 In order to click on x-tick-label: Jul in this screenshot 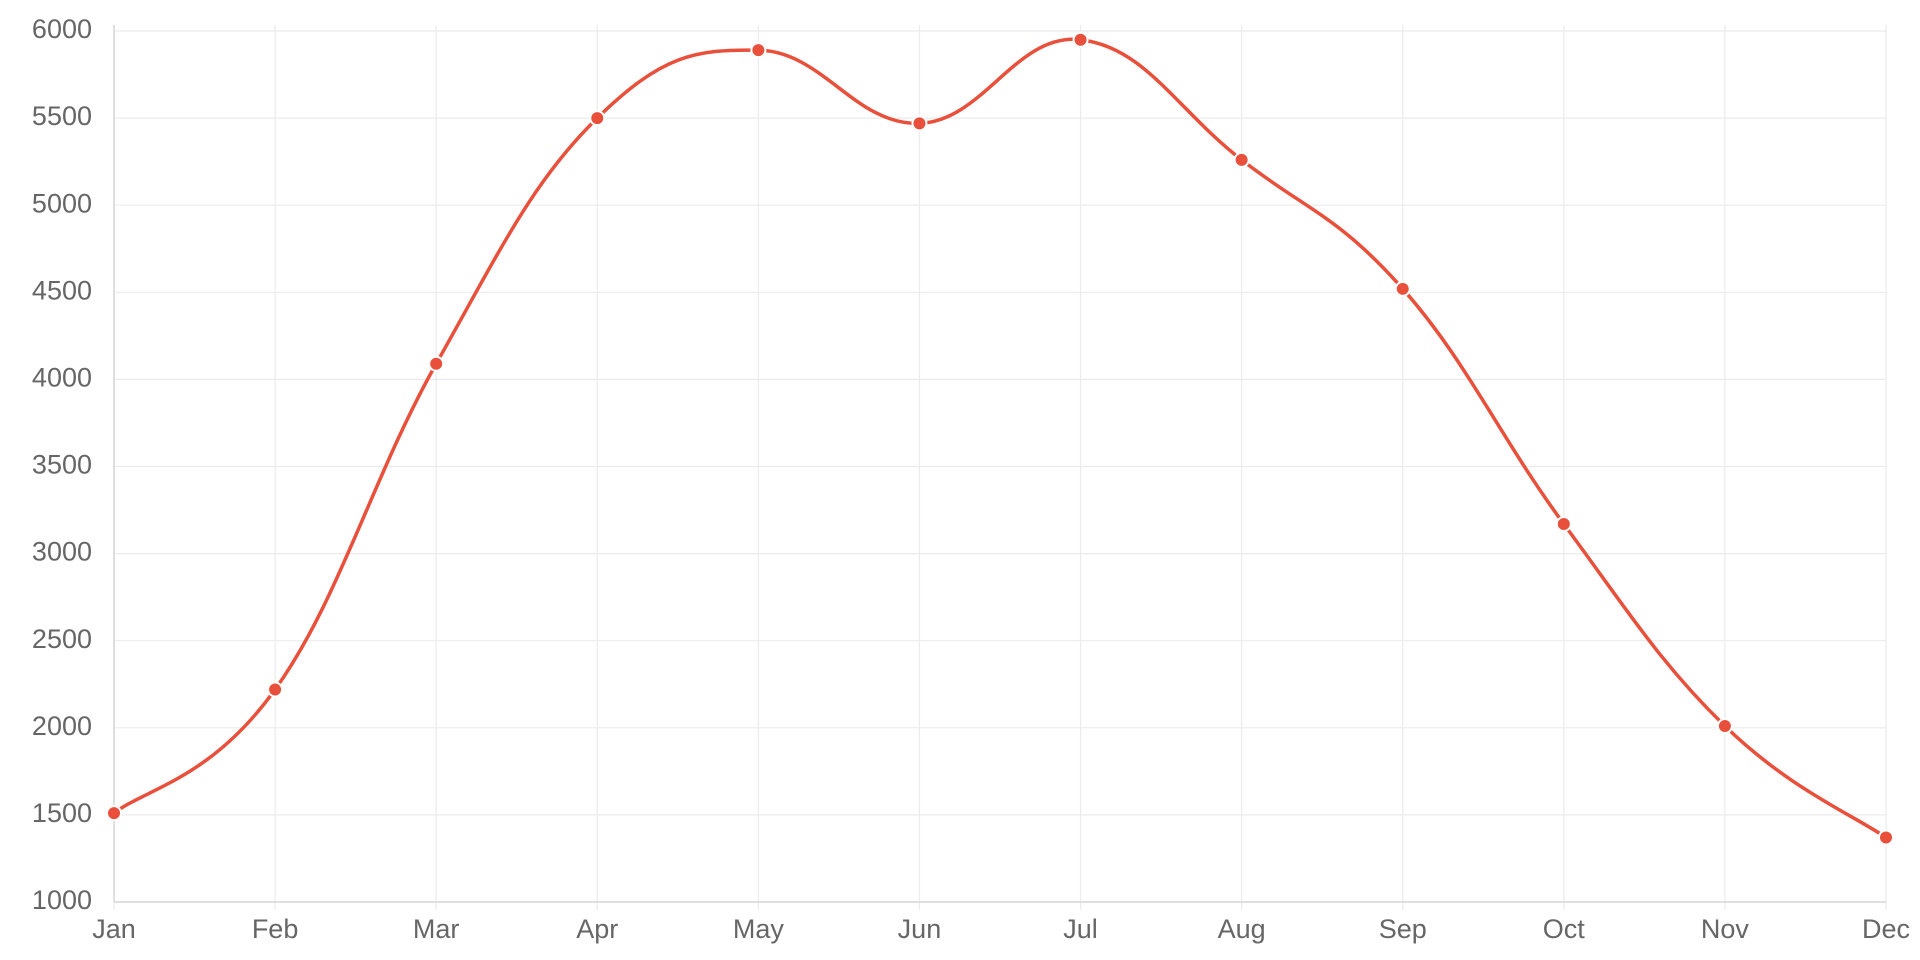, I will do `click(1080, 929)`.